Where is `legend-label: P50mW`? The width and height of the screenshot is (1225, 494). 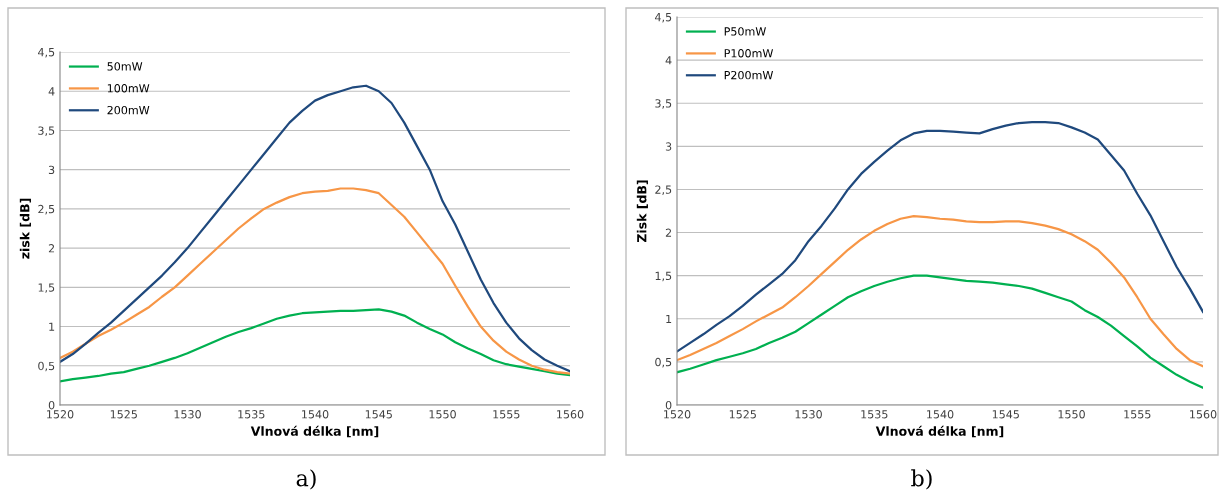
legend-label: P50mW is located at coordinates (745, 31).